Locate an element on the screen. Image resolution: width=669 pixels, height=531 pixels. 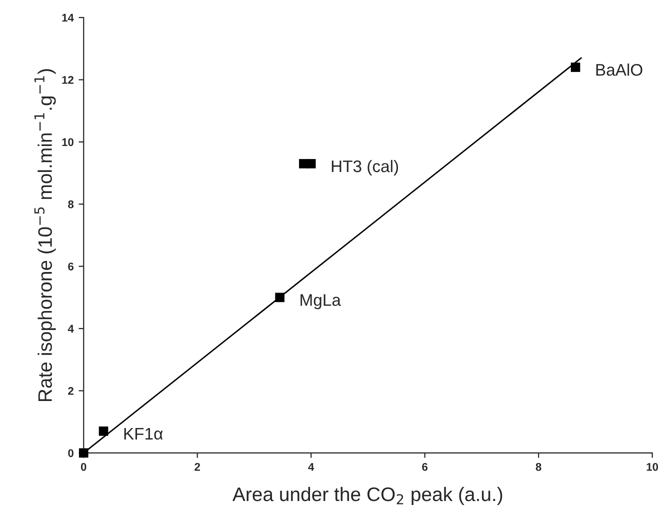
x-tick-label: 10 is located at coordinates (652, 466).